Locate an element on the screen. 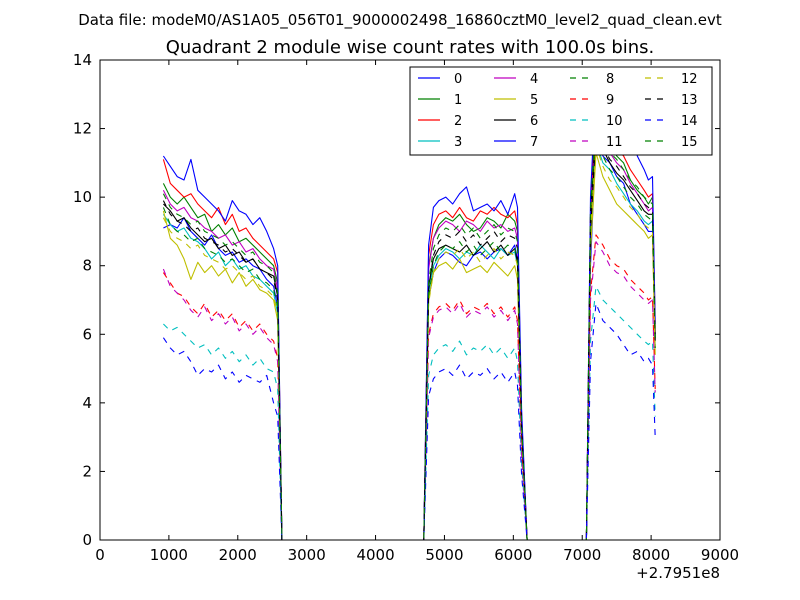 This screenshot has height=600, width=800. y-tick-label: 6 is located at coordinates (87, 334).